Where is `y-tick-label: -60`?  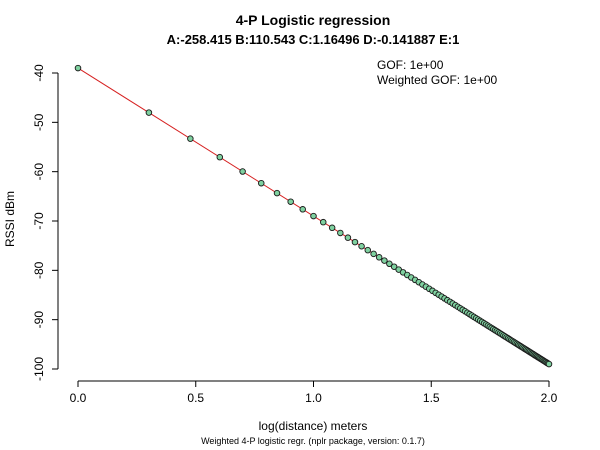 y-tick-label: -60 is located at coordinates (39, 172).